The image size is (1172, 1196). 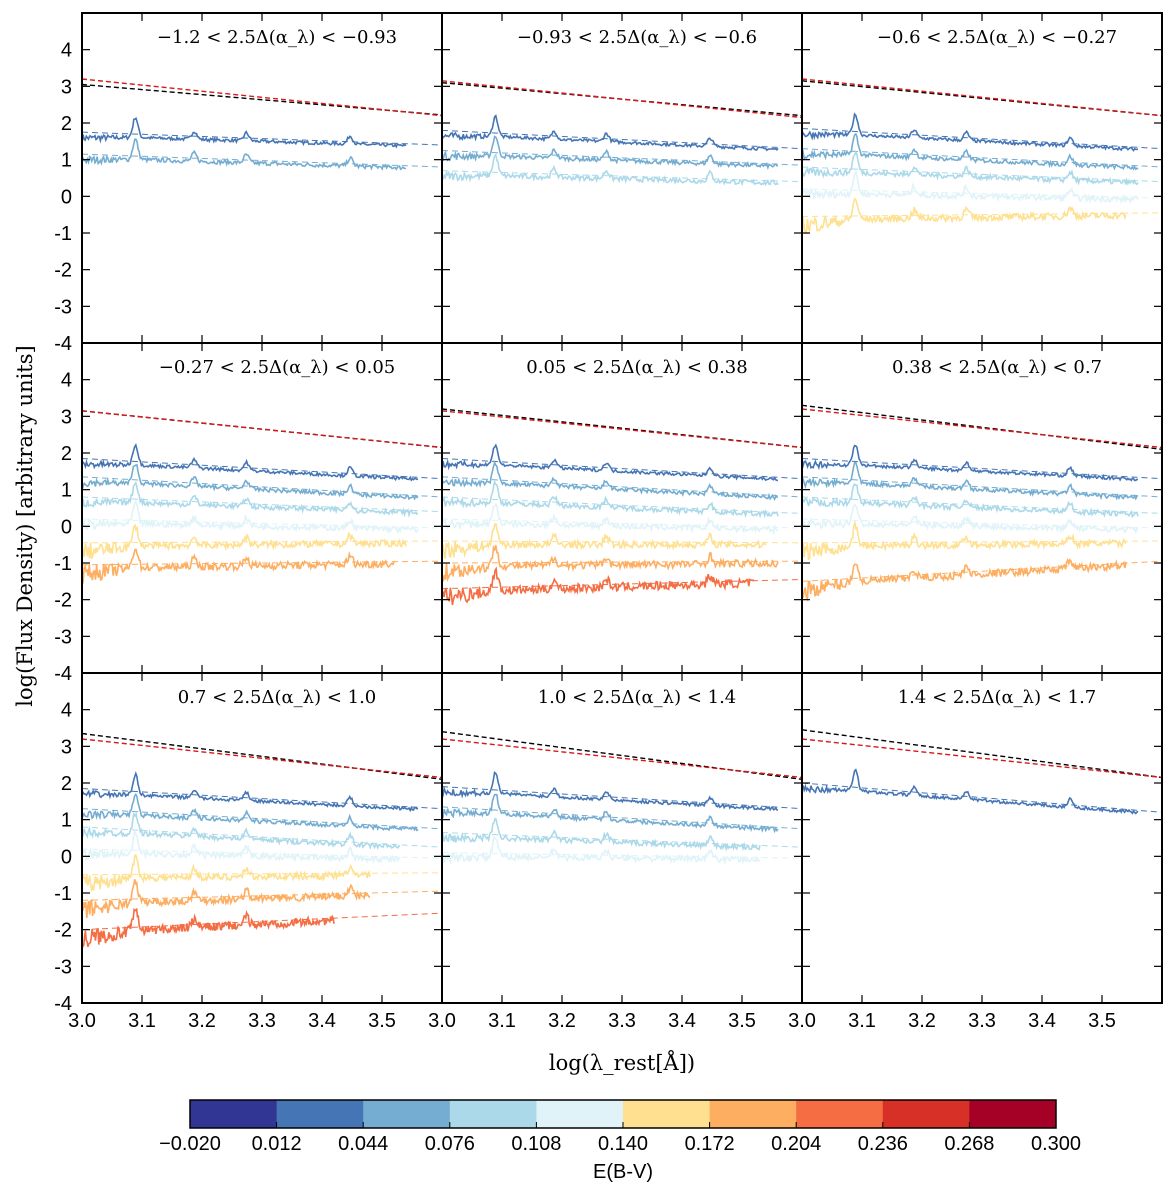 I want to click on panel-8: 3.0 3.1 3.2 3.3 3.4 3.5 1.0 < 2.5Δ(α_λ) < 1.4, so click(x=615, y=852).